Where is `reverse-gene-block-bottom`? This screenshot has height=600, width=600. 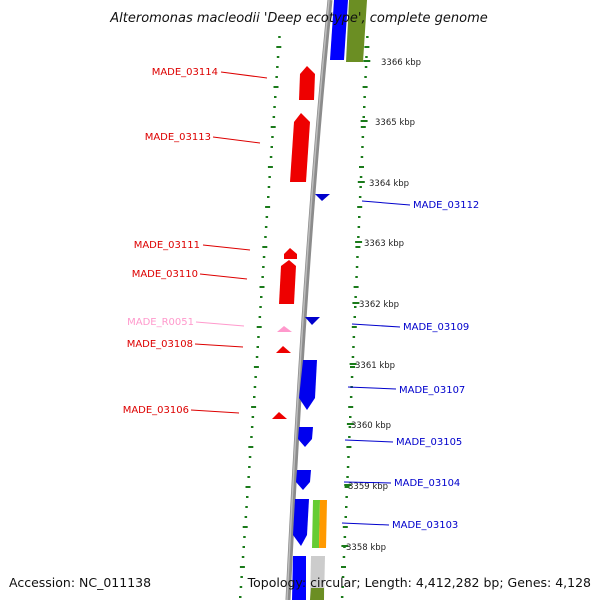 reverse-gene-block-bottom is located at coordinates (299, 578).